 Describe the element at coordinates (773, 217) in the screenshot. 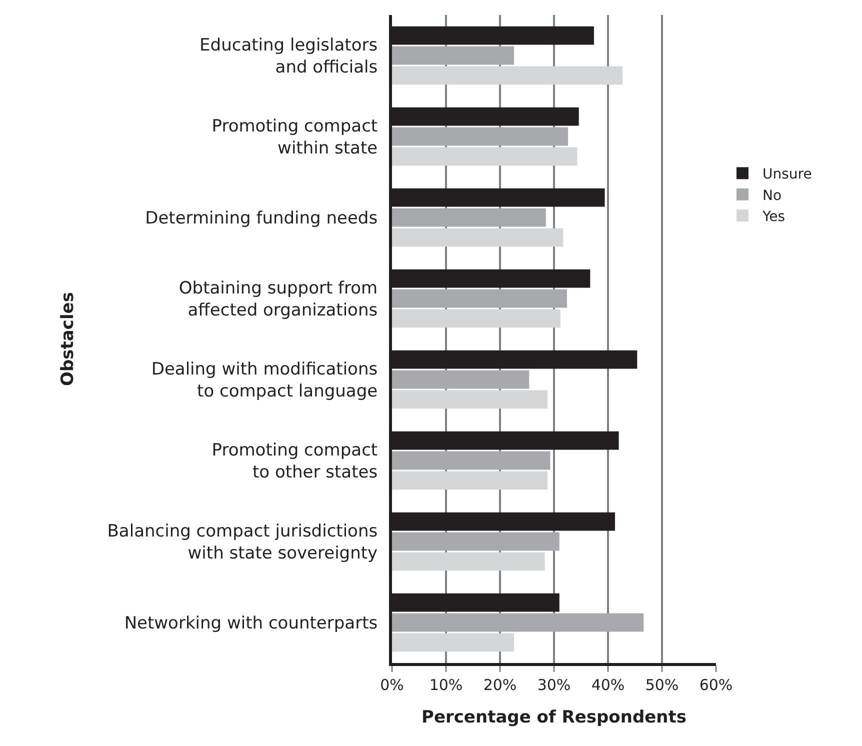

I see `legend-label: Yes` at that location.